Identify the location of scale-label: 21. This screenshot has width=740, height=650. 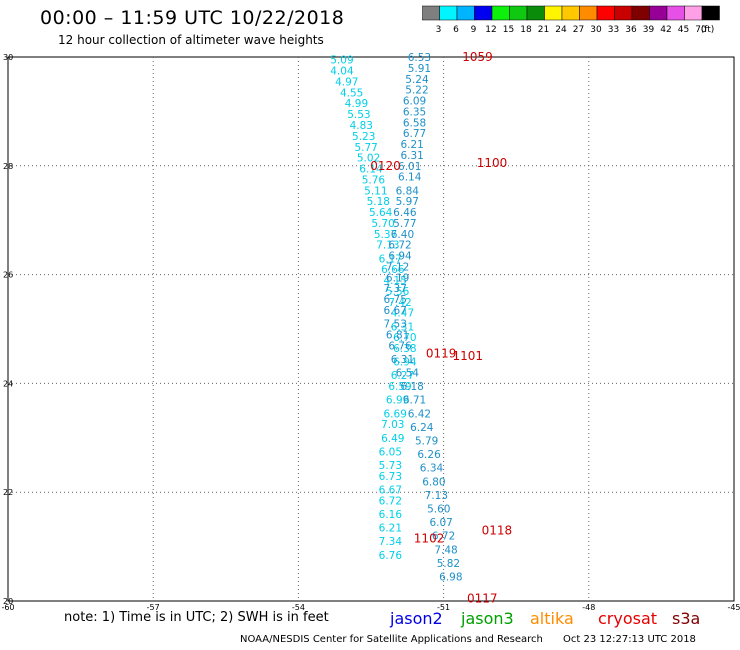
(543, 30).